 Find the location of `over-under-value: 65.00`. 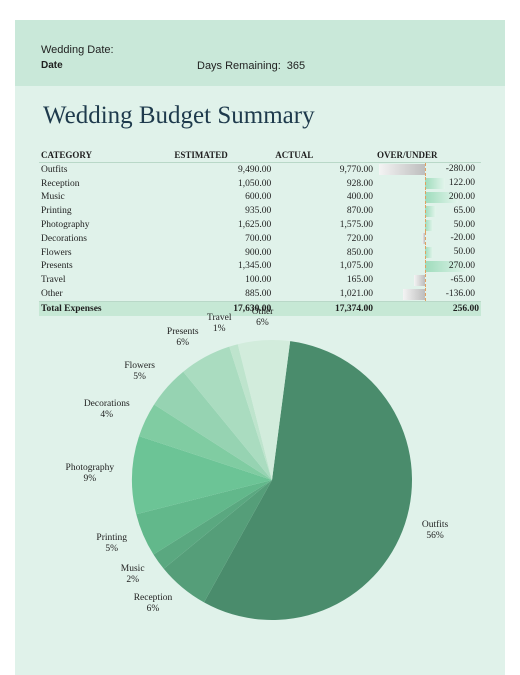

over-under-value: 65.00 is located at coordinates (464, 210).